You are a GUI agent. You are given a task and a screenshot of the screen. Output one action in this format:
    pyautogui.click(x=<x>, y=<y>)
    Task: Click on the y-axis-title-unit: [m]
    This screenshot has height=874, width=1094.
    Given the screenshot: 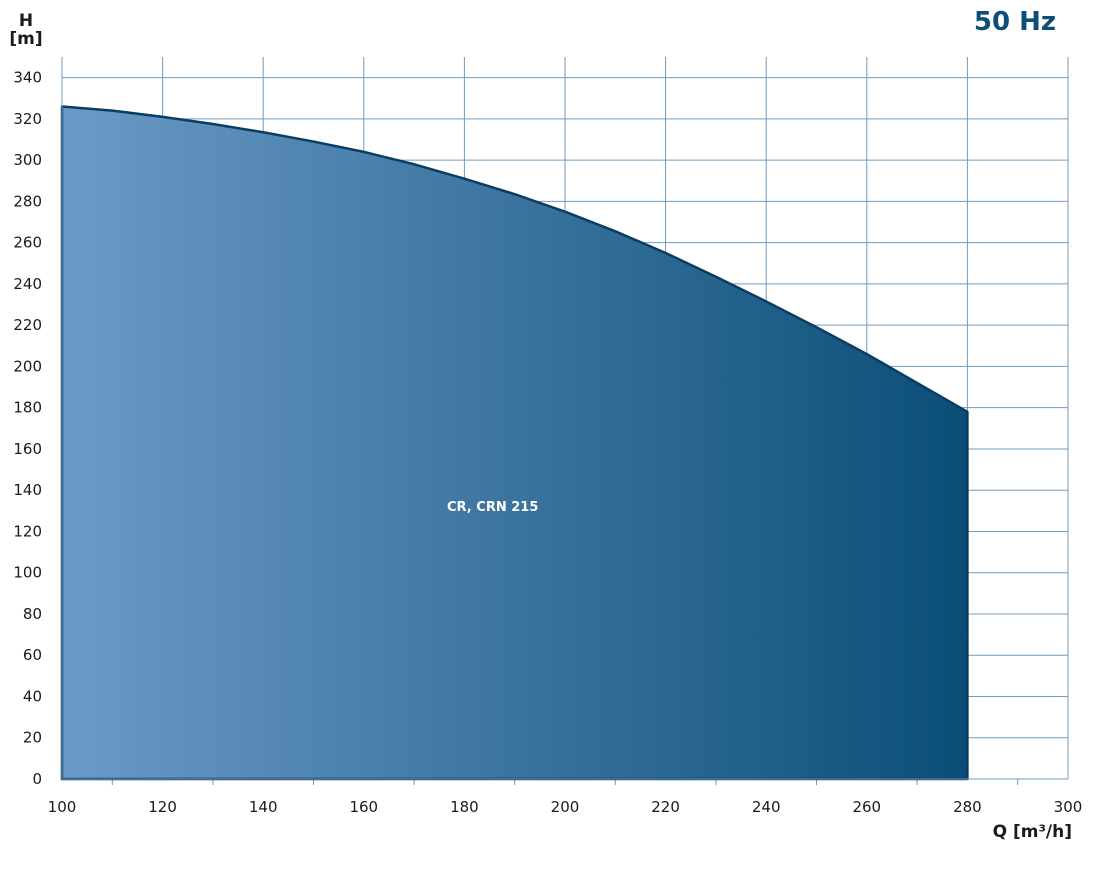 What is the action you would take?
    pyautogui.click(x=25, y=39)
    